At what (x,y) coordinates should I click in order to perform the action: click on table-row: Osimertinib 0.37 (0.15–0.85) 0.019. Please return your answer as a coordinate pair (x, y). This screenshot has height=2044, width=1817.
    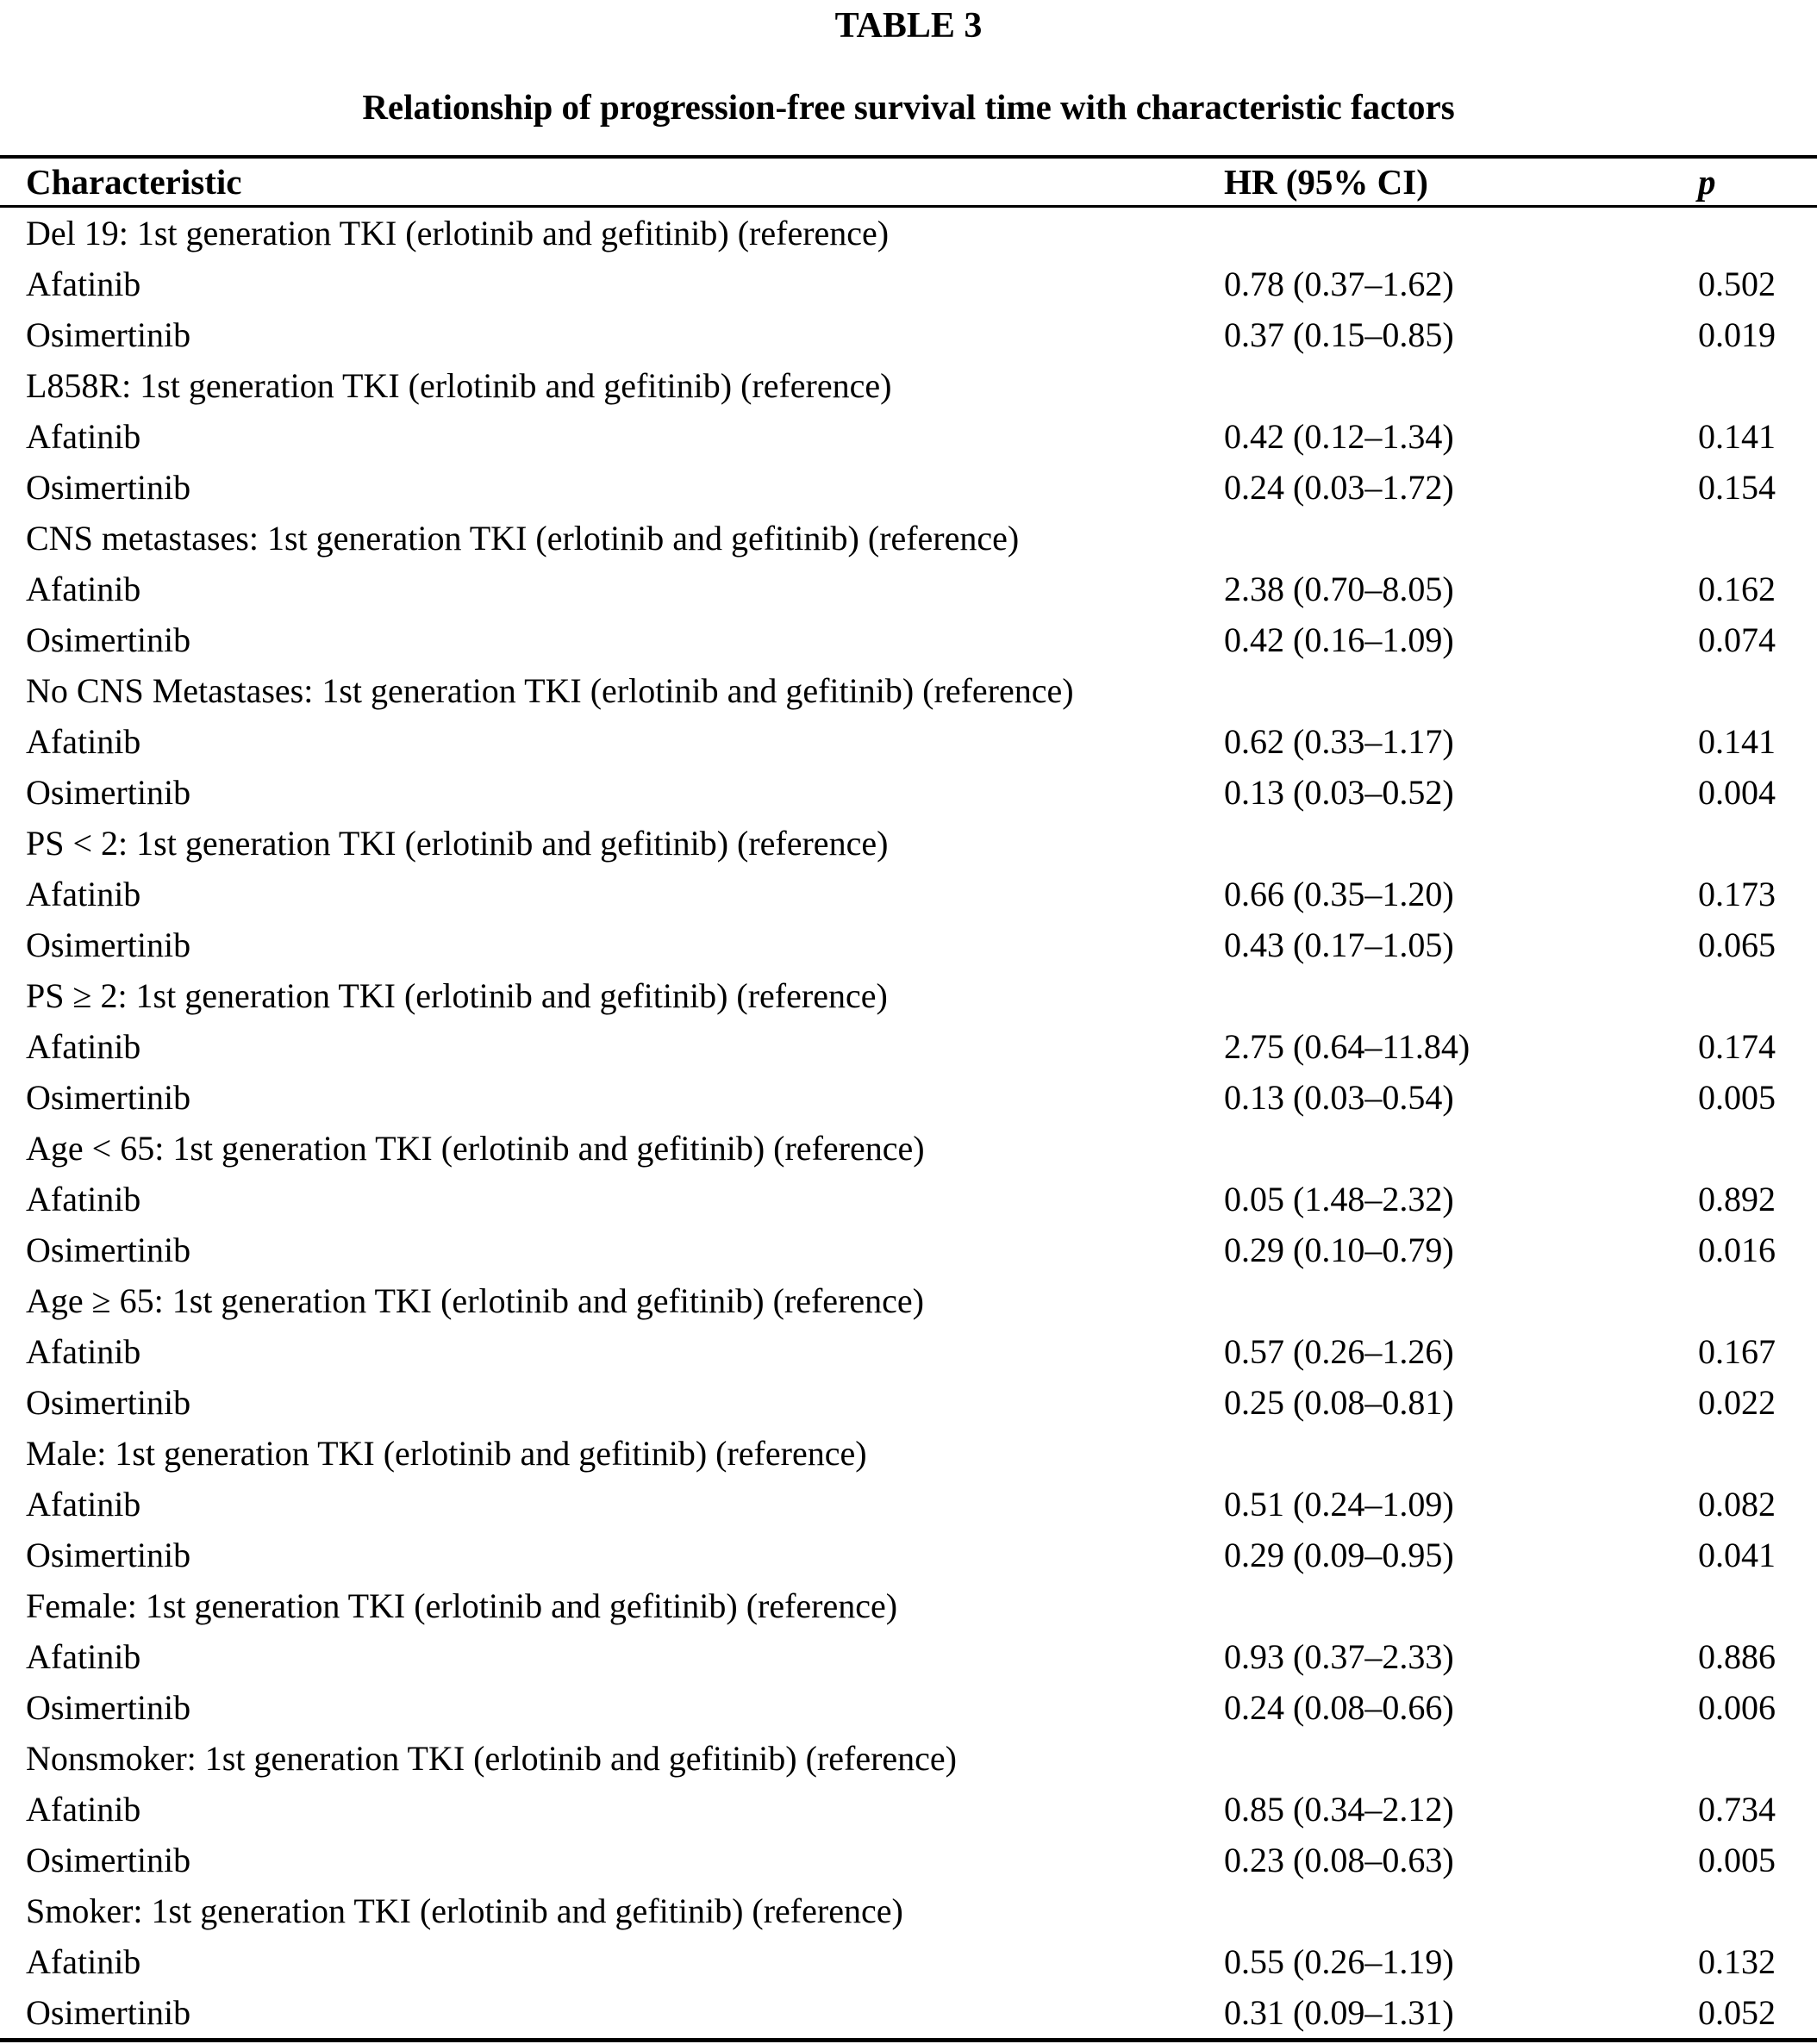
    Looking at the image, I should click on (908, 334).